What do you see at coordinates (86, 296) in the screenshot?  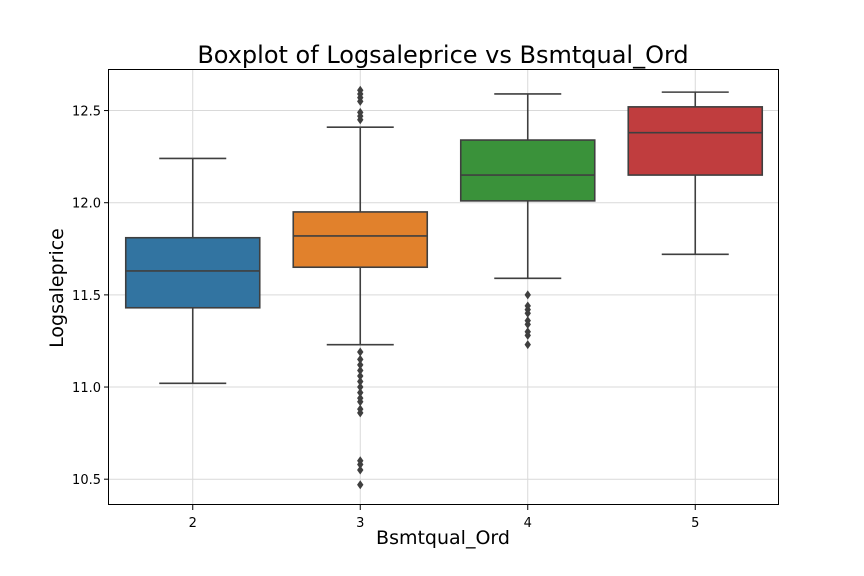 I see `y-tick-label: 11.5` at bounding box center [86, 296].